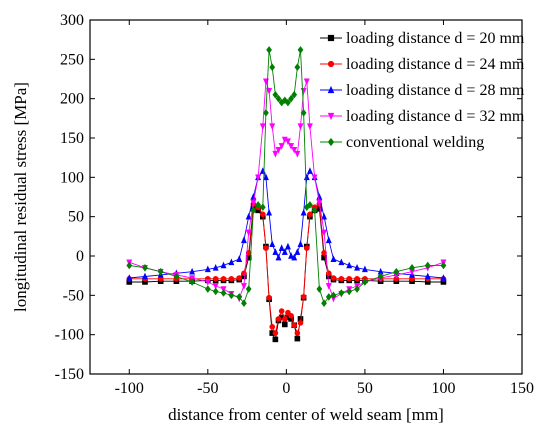  I want to click on legend-label: loading distance d = 20 mm, so click(435, 38).